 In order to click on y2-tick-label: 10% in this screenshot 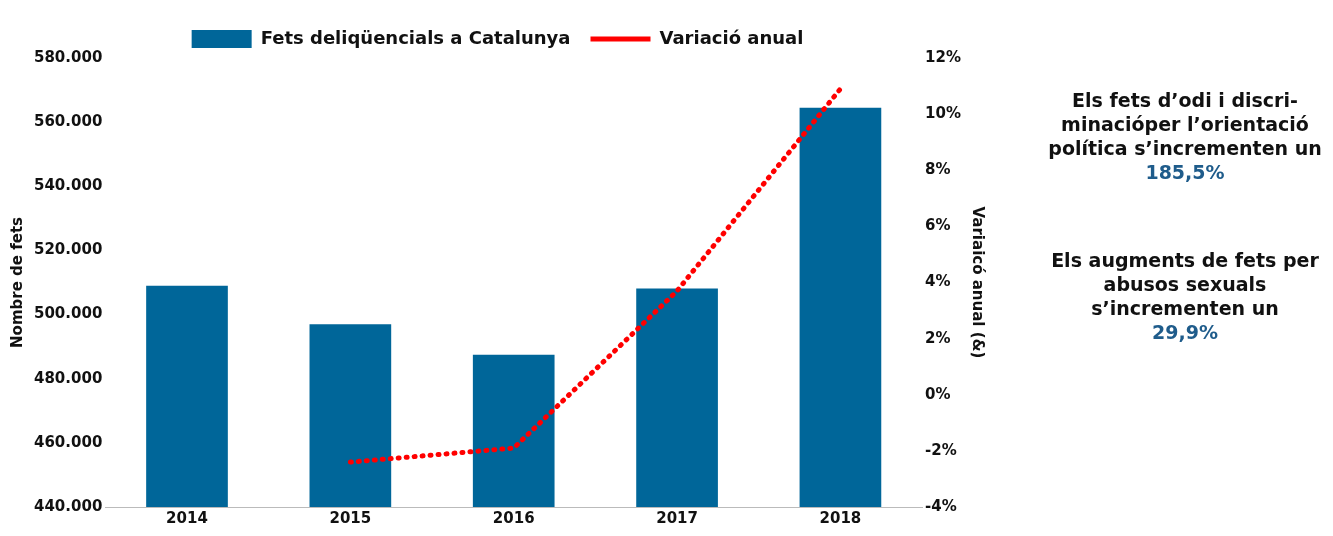, I will do `click(943, 113)`.